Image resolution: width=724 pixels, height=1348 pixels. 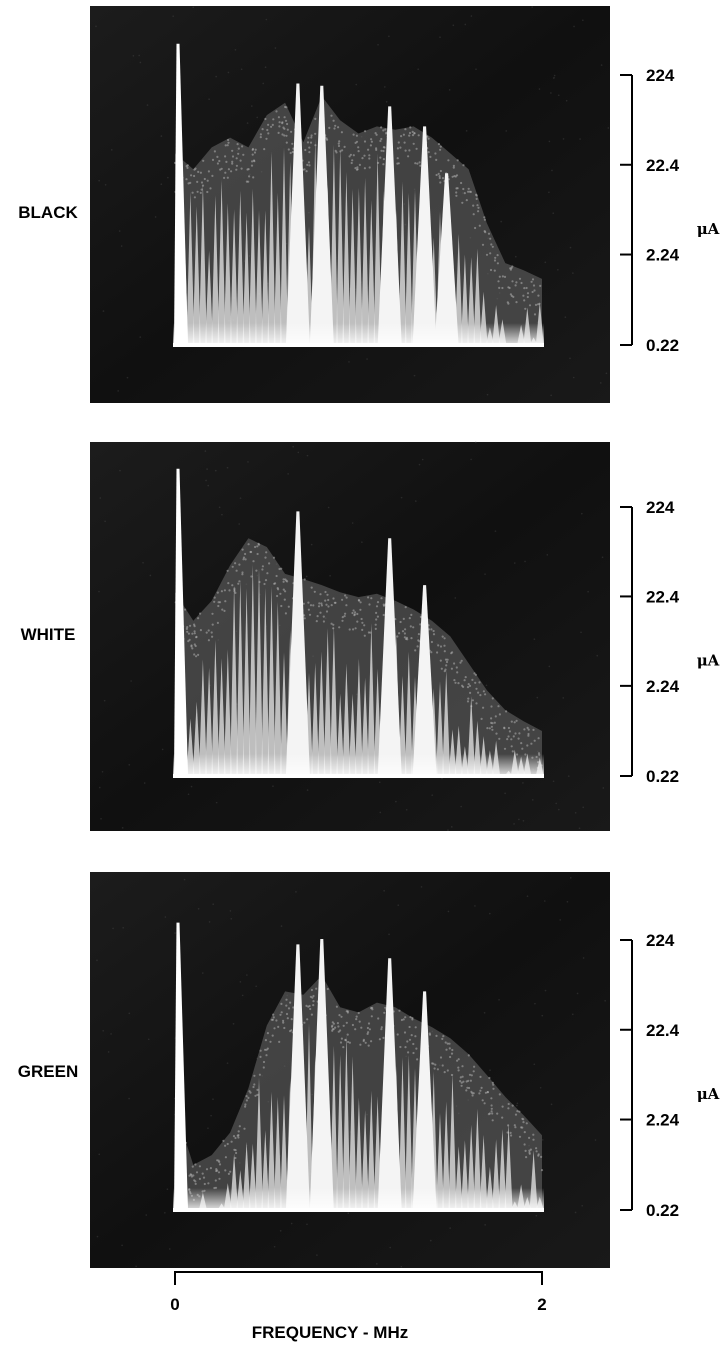 I want to click on x-axis-bracket, so click(x=358, y=1278).